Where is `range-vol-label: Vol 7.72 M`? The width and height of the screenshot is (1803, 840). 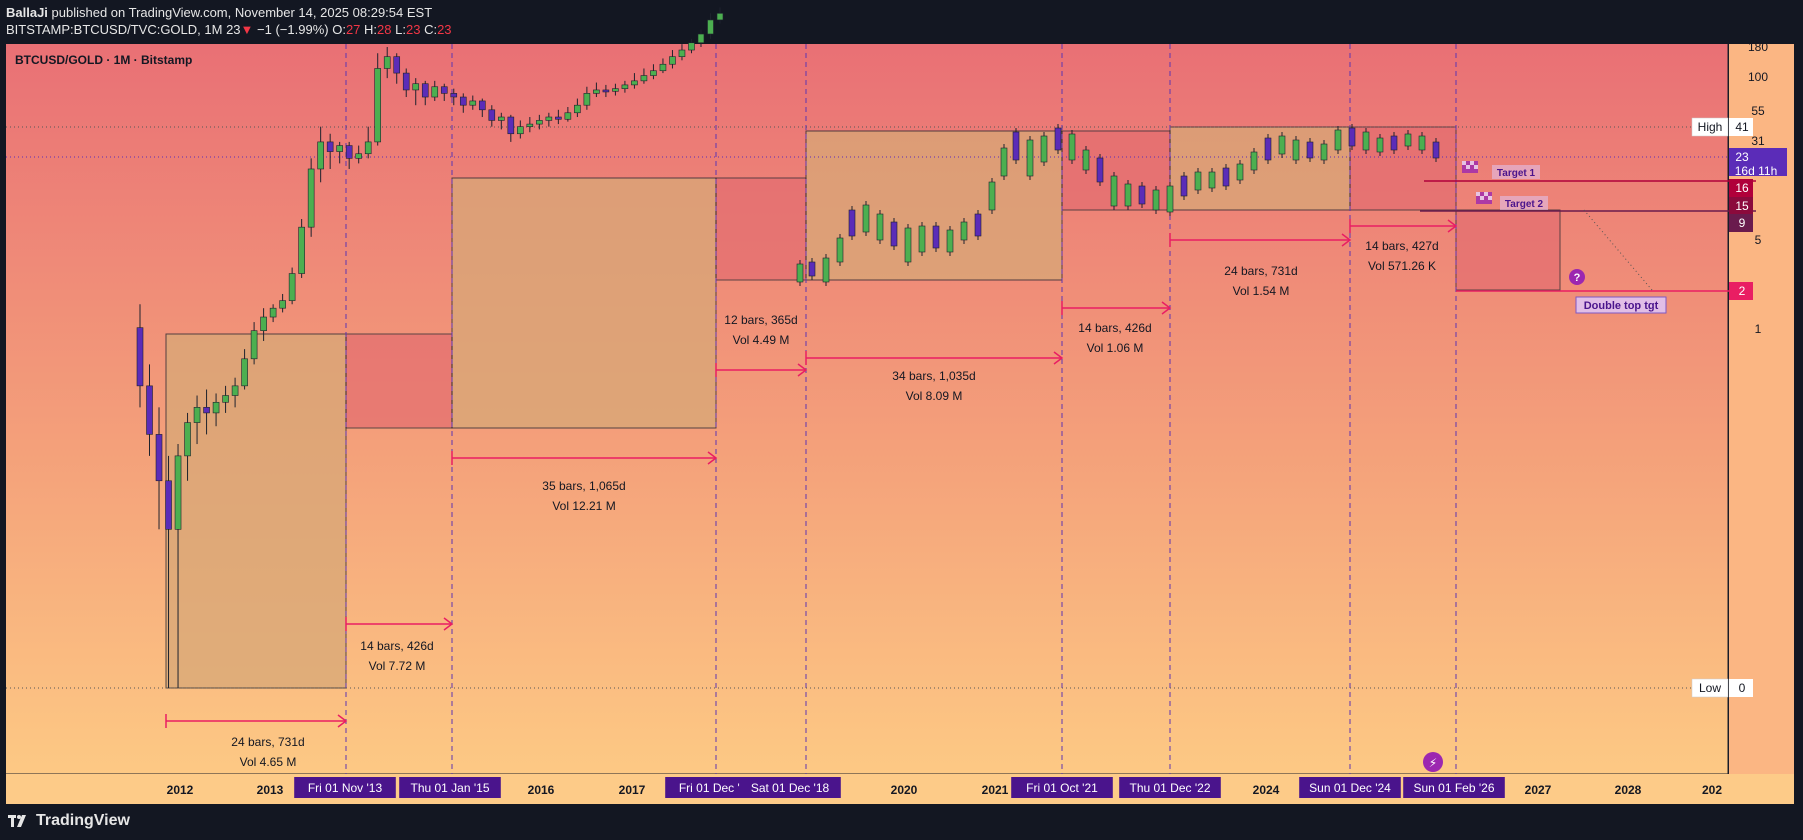 range-vol-label: Vol 7.72 M is located at coordinates (397, 666).